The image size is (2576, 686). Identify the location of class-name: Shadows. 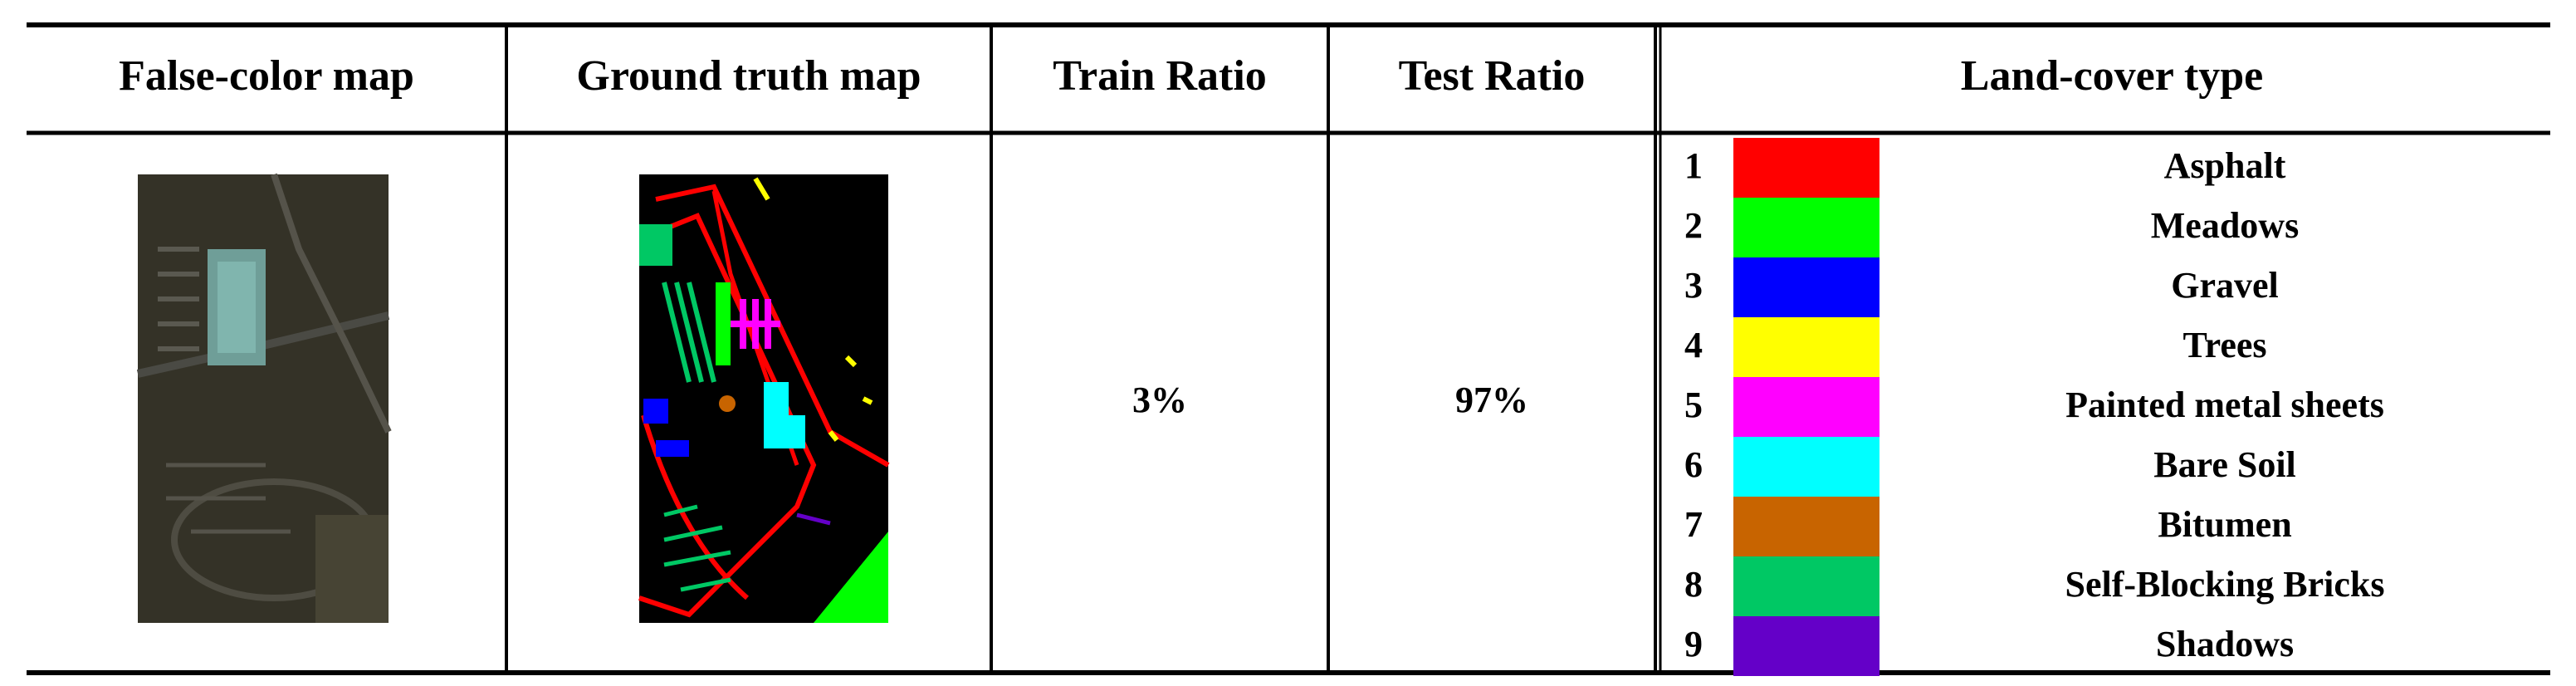
(2225, 644).